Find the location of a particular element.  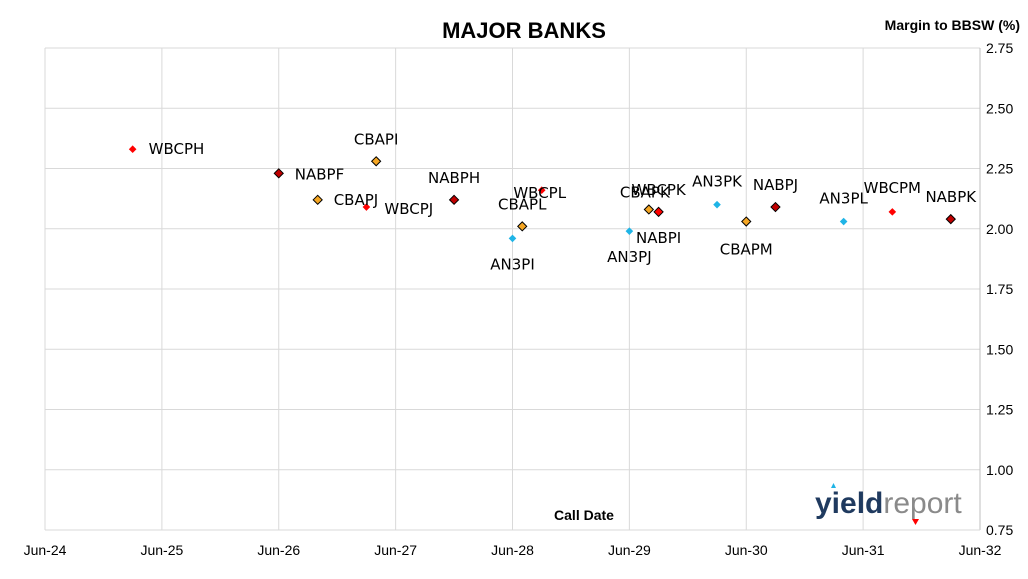

y-tick-label-7: 2.50 is located at coordinates (999, 108).